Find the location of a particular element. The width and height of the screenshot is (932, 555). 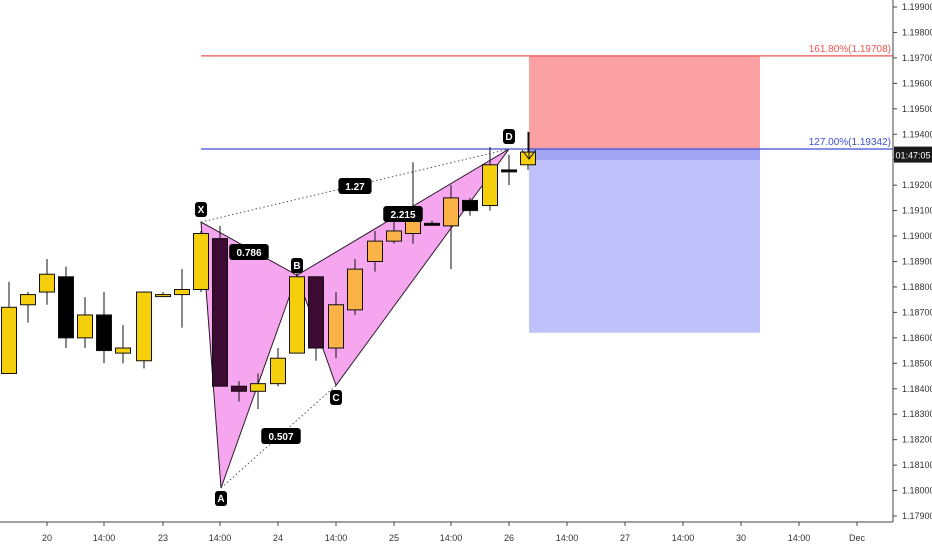

pattern-point-label: C is located at coordinates (335, 398).